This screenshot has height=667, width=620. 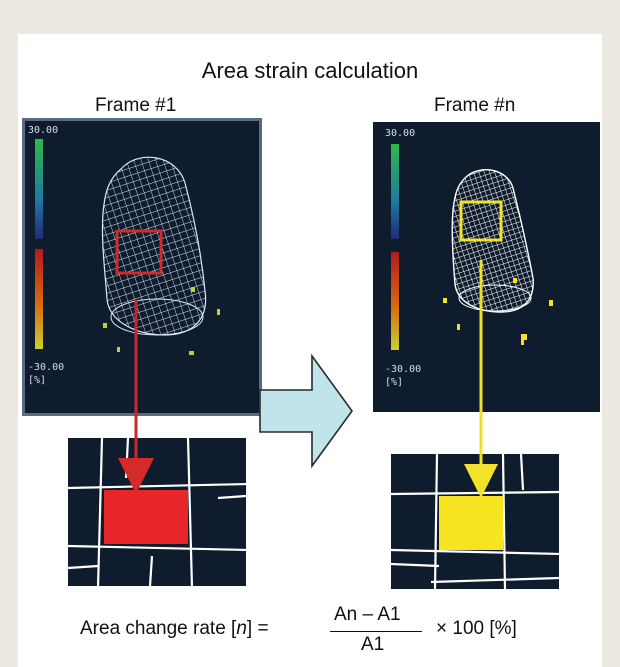 I want to click on frame-1-echo-graphic: 30.00 -30.00 [%], so click(x=124, y=255).